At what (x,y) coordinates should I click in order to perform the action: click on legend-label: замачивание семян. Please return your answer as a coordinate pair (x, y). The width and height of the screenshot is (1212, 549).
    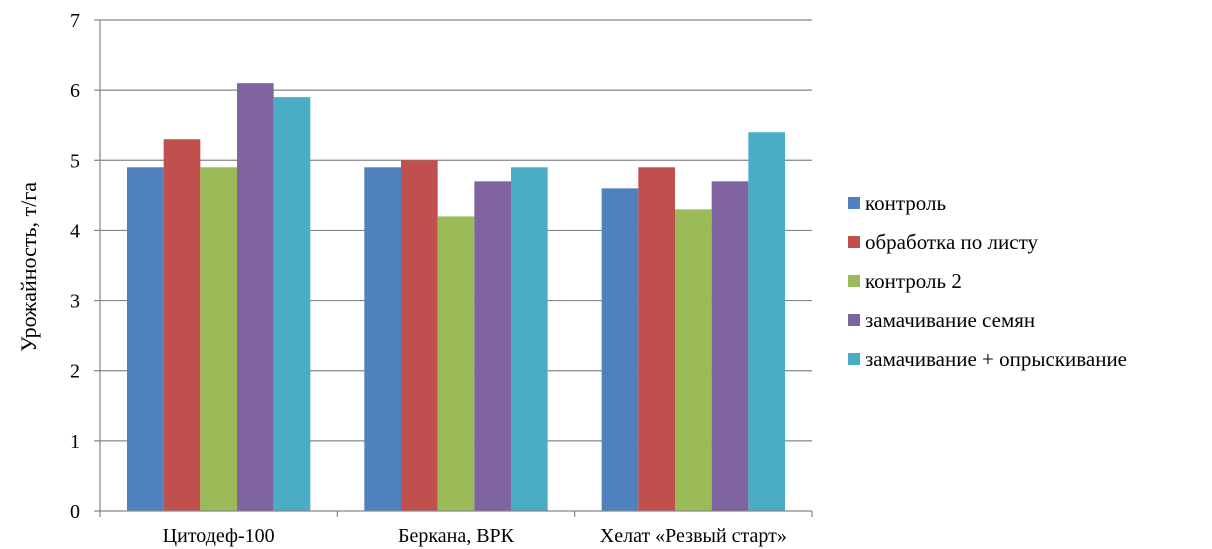
    Looking at the image, I should click on (950, 320).